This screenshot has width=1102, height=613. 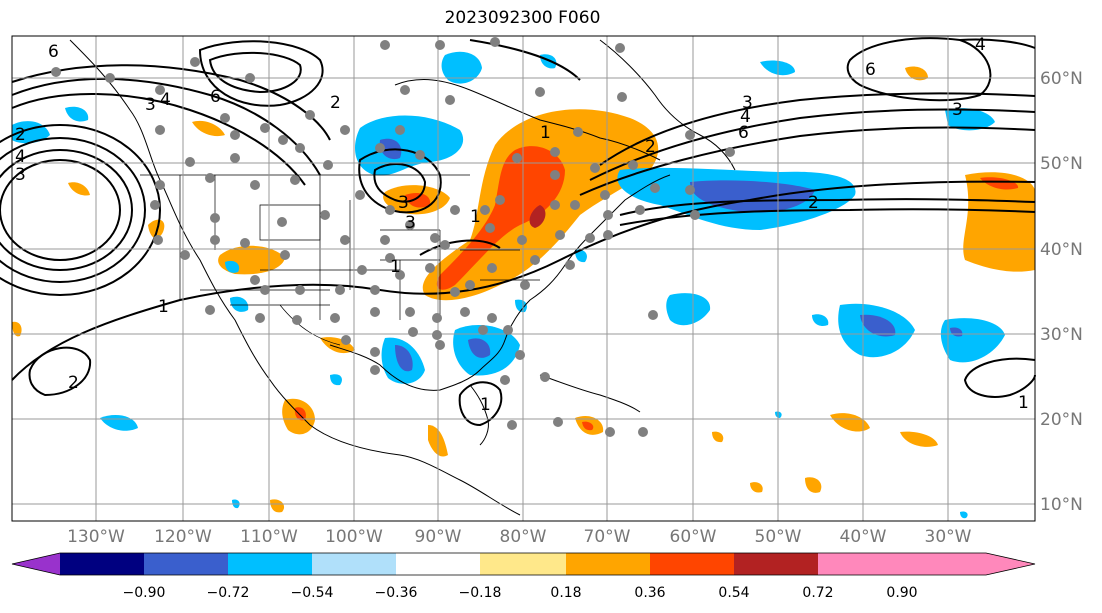 I want to click on colorbar, so click(x=523, y=564).